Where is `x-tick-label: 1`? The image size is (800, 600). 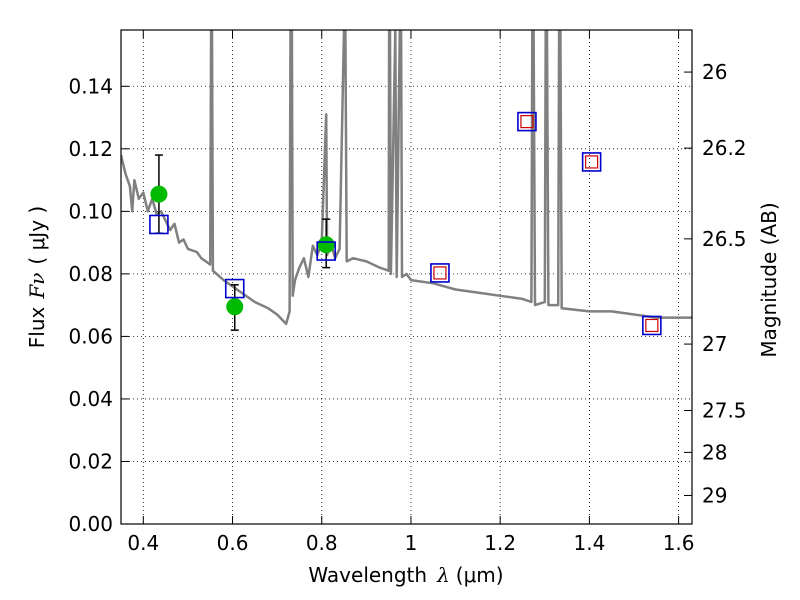
x-tick-label: 1 is located at coordinates (411, 543).